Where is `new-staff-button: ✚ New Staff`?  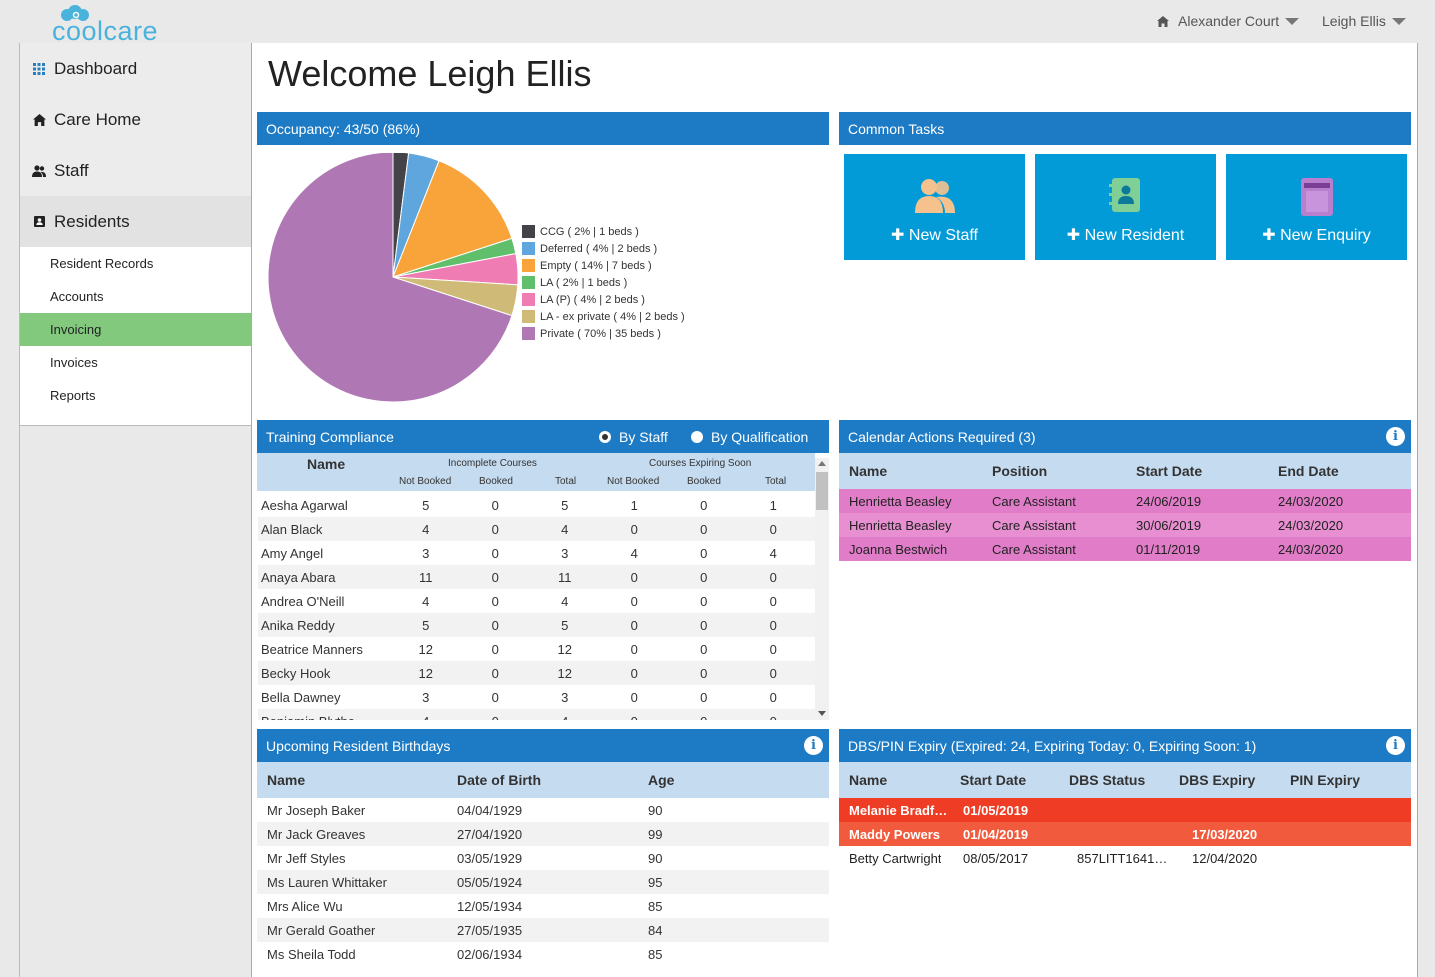 new-staff-button: ✚ New Staff is located at coordinates (934, 207).